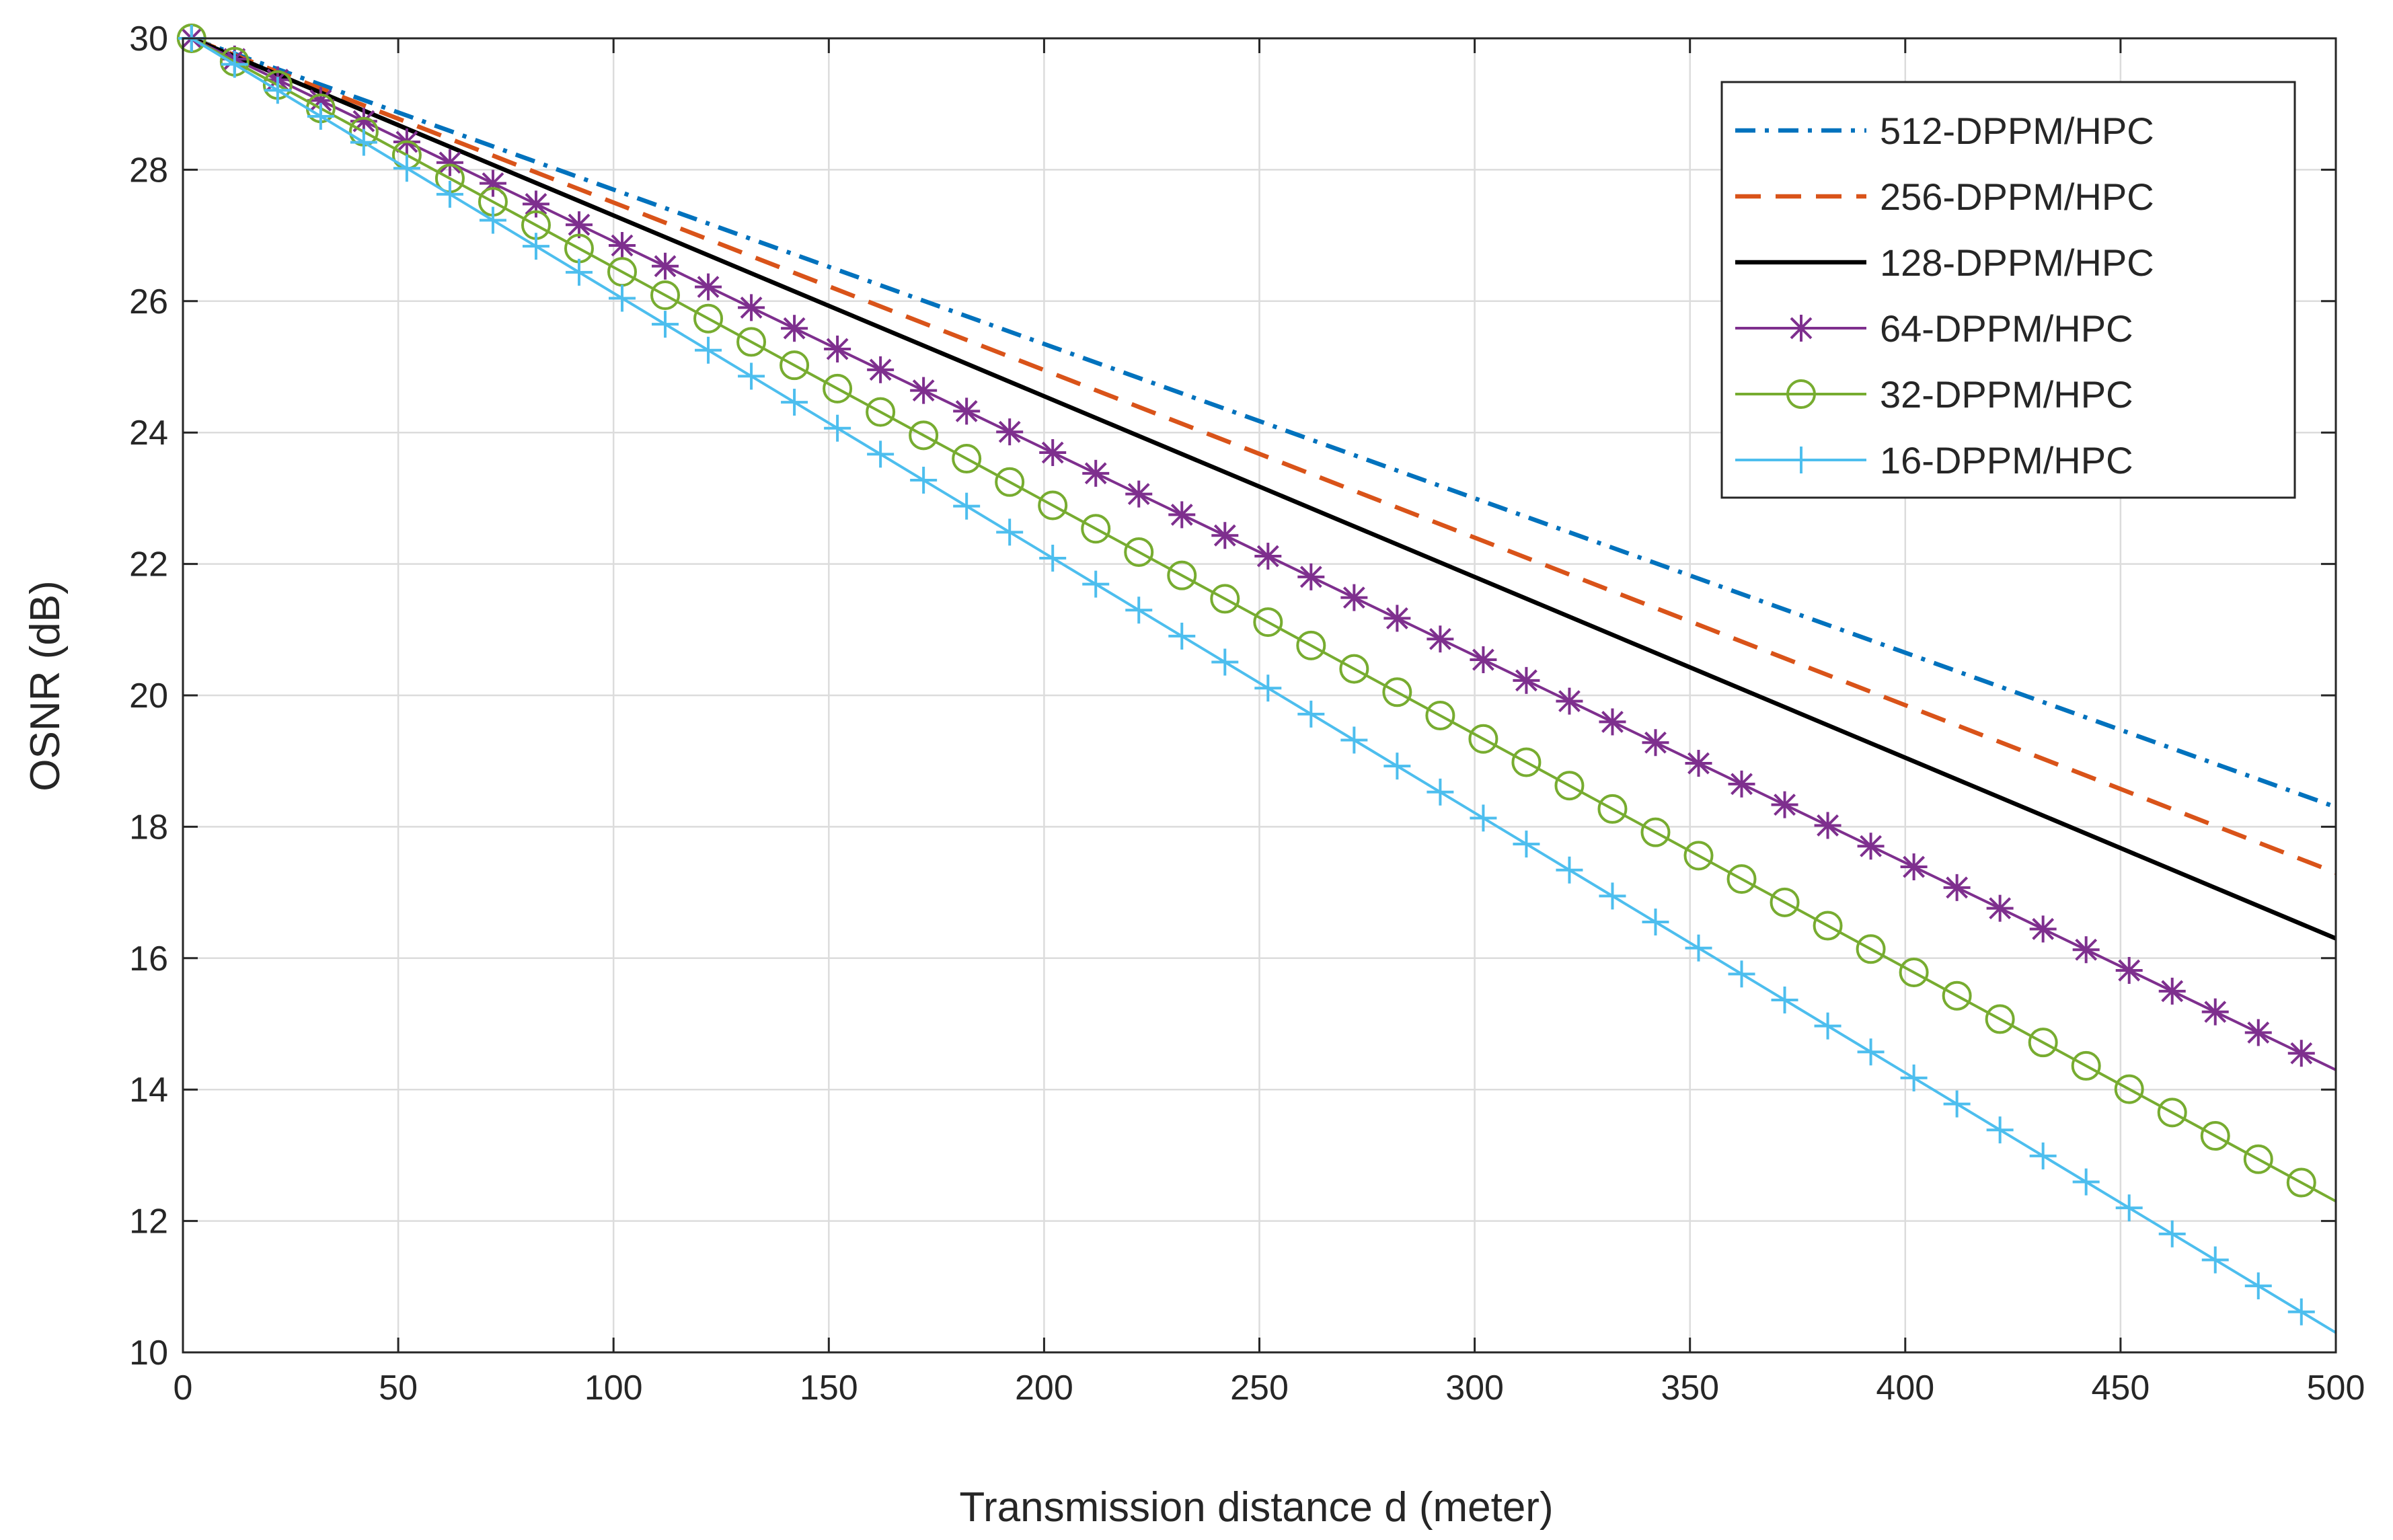  Describe the element at coordinates (1801, 394) in the screenshot. I see `legend-marker` at that location.